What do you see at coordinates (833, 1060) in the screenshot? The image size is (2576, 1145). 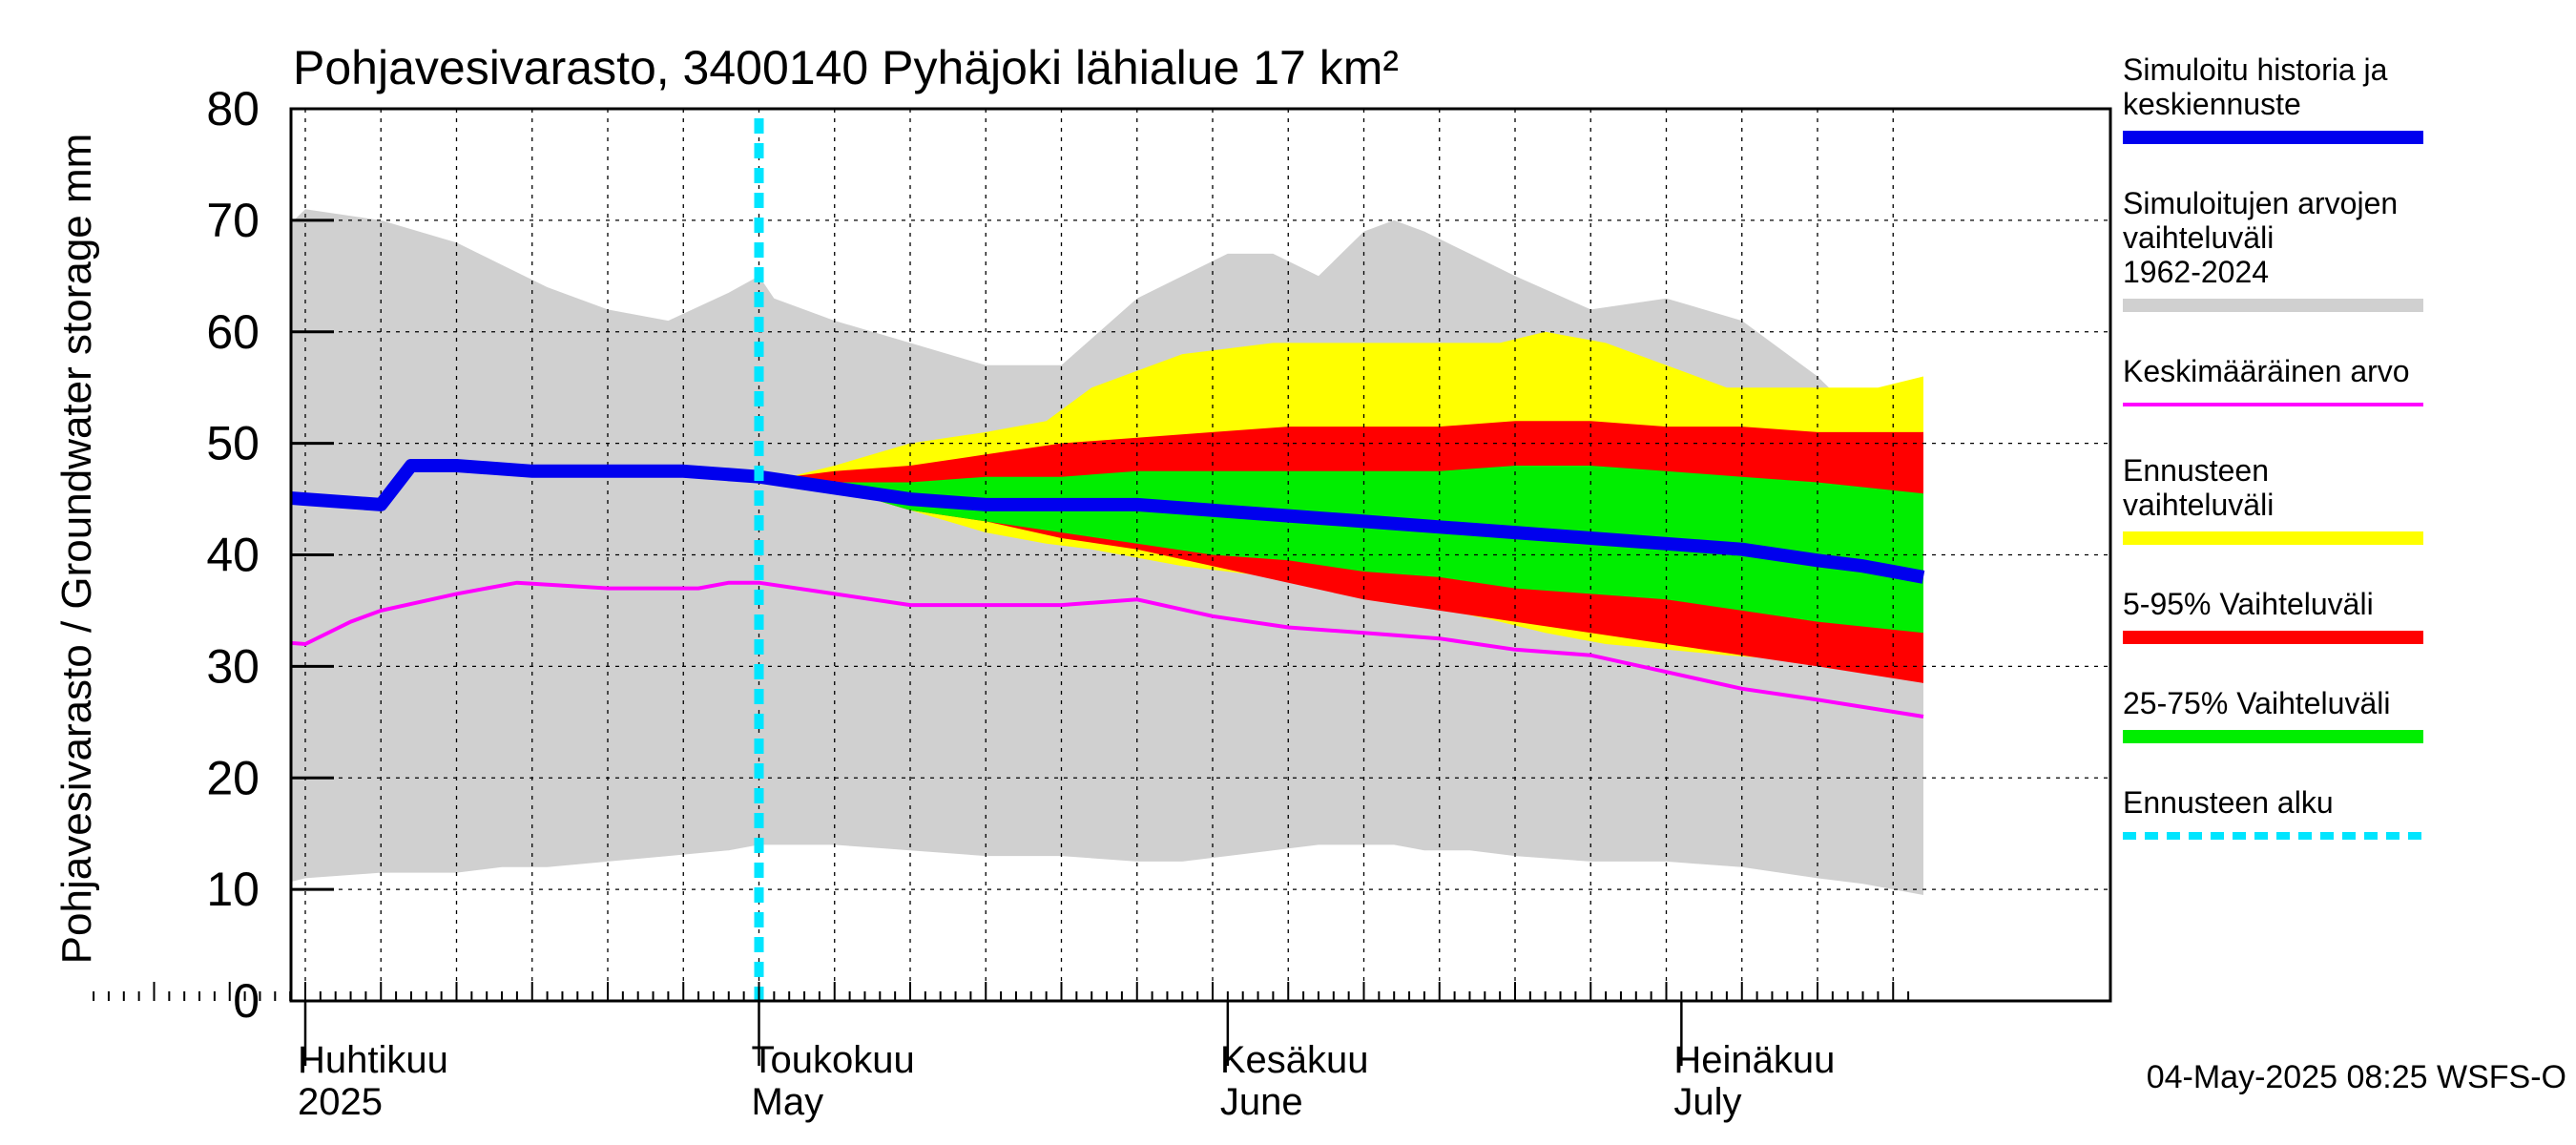 I see `month-label-fi: Toukokuu` at bounding box center [833, 1060].